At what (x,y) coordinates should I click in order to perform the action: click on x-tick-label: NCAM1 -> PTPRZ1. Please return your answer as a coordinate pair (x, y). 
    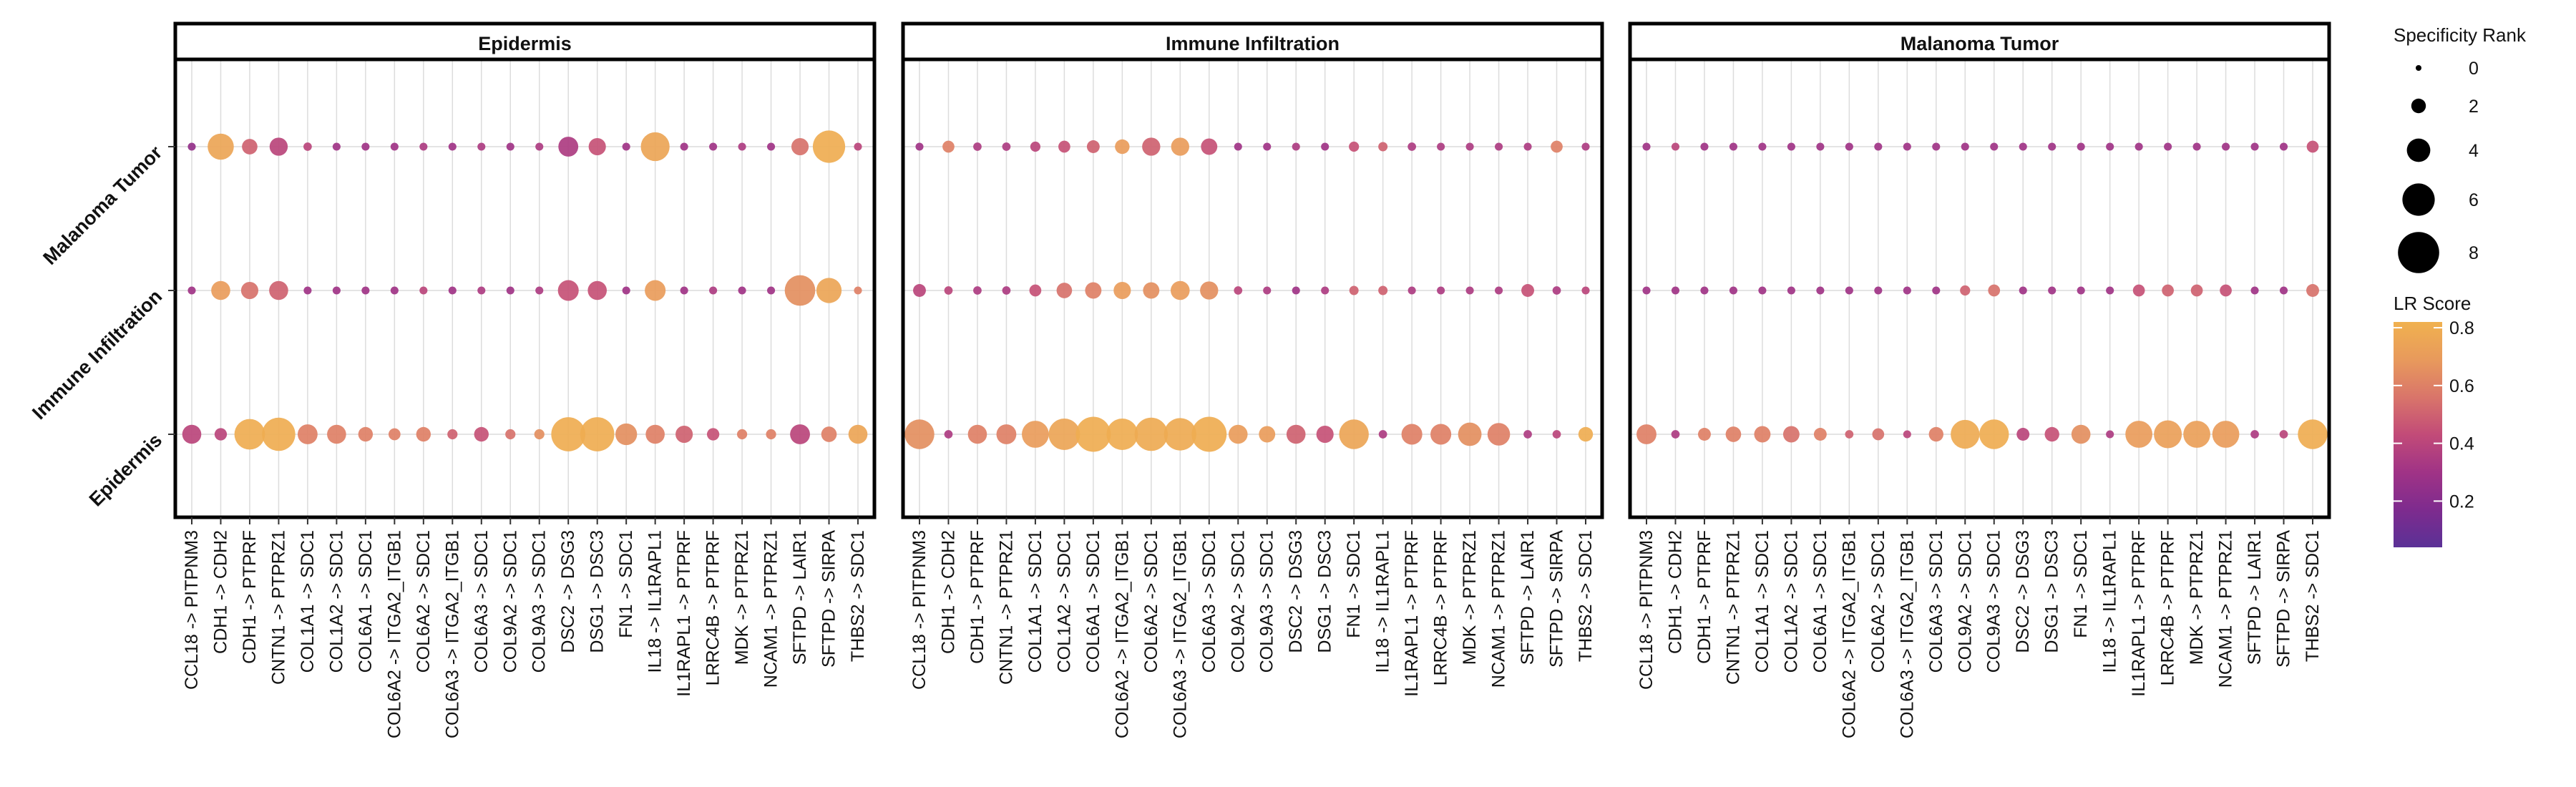
    Looking at the image, I should click on (771, 609).